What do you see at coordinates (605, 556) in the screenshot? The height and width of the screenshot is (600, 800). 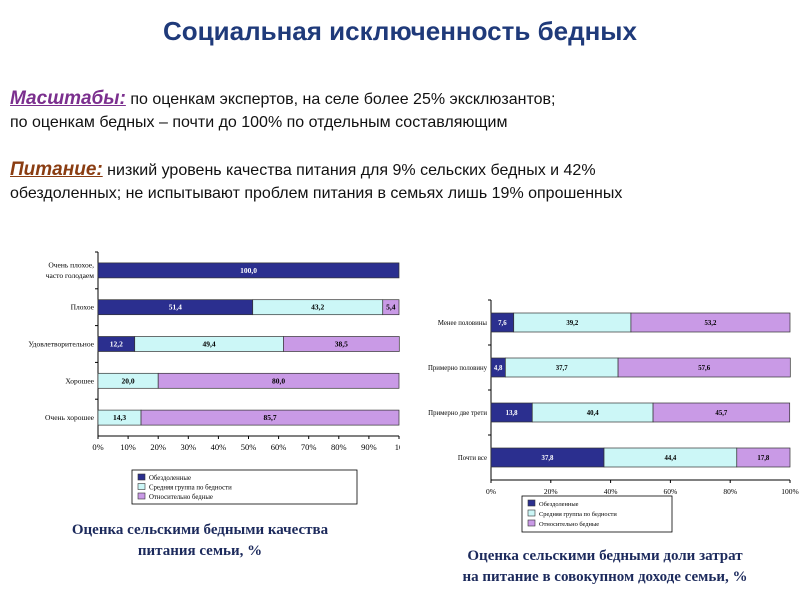 I see `food-share-caption-line-1: Оценка сельскими бедными доли затрат` at bounding box center [605, 556].